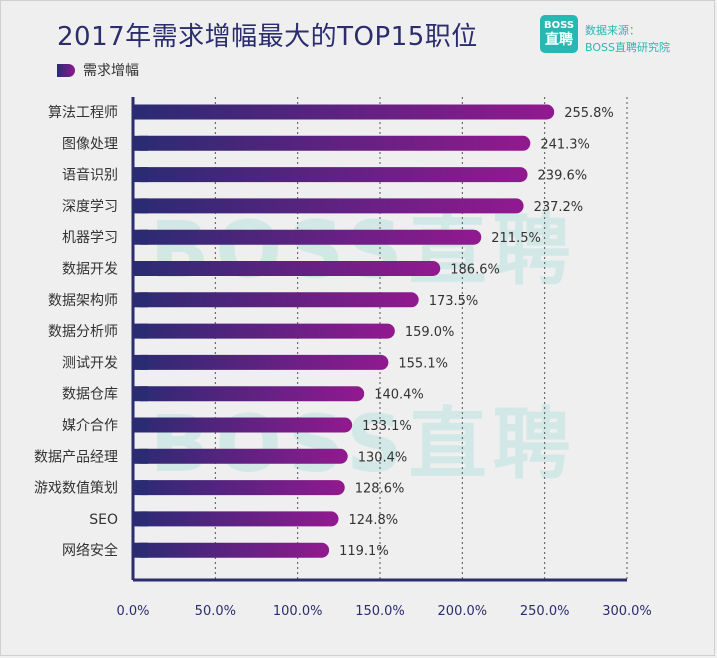 This screenshot has width=717, height=658. What do you see at coordinates (83, 301) in the screenshot?
I see `category-label: 数据架构师` at bounding box center [83, 301].